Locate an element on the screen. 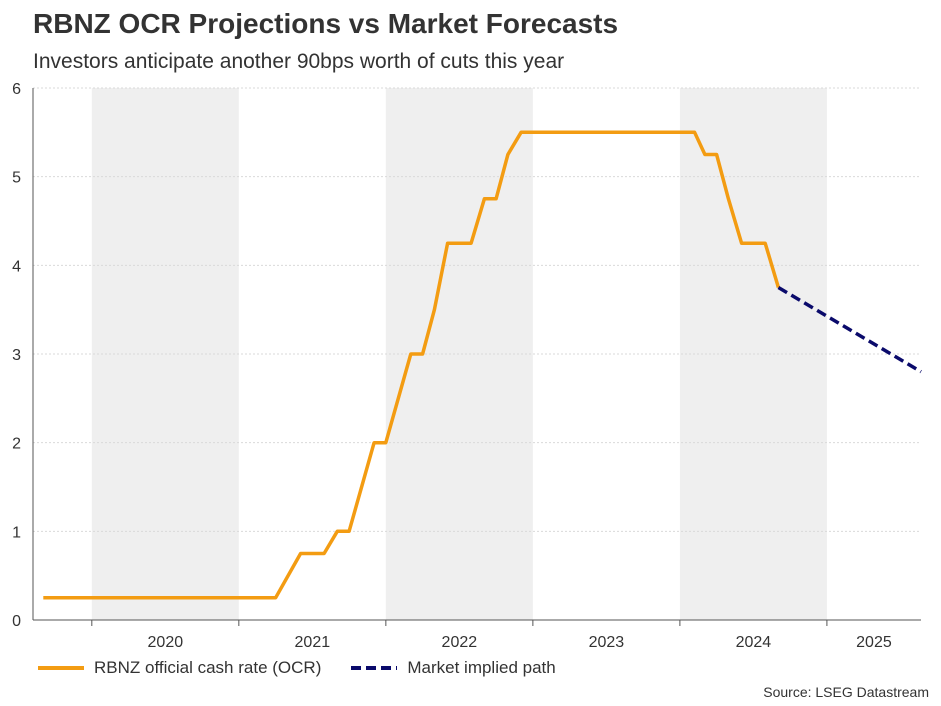 The width and height of the screenshot is (941, 706). legend-label-market: Market implied path is located at coordinates (481, 667).